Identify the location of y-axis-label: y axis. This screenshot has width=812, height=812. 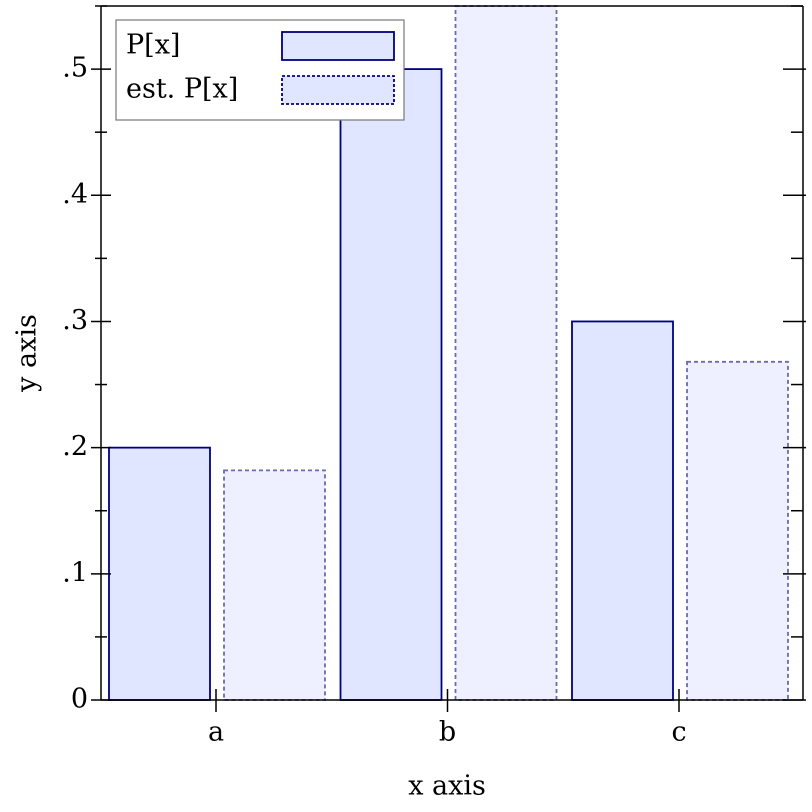
(27, 353).